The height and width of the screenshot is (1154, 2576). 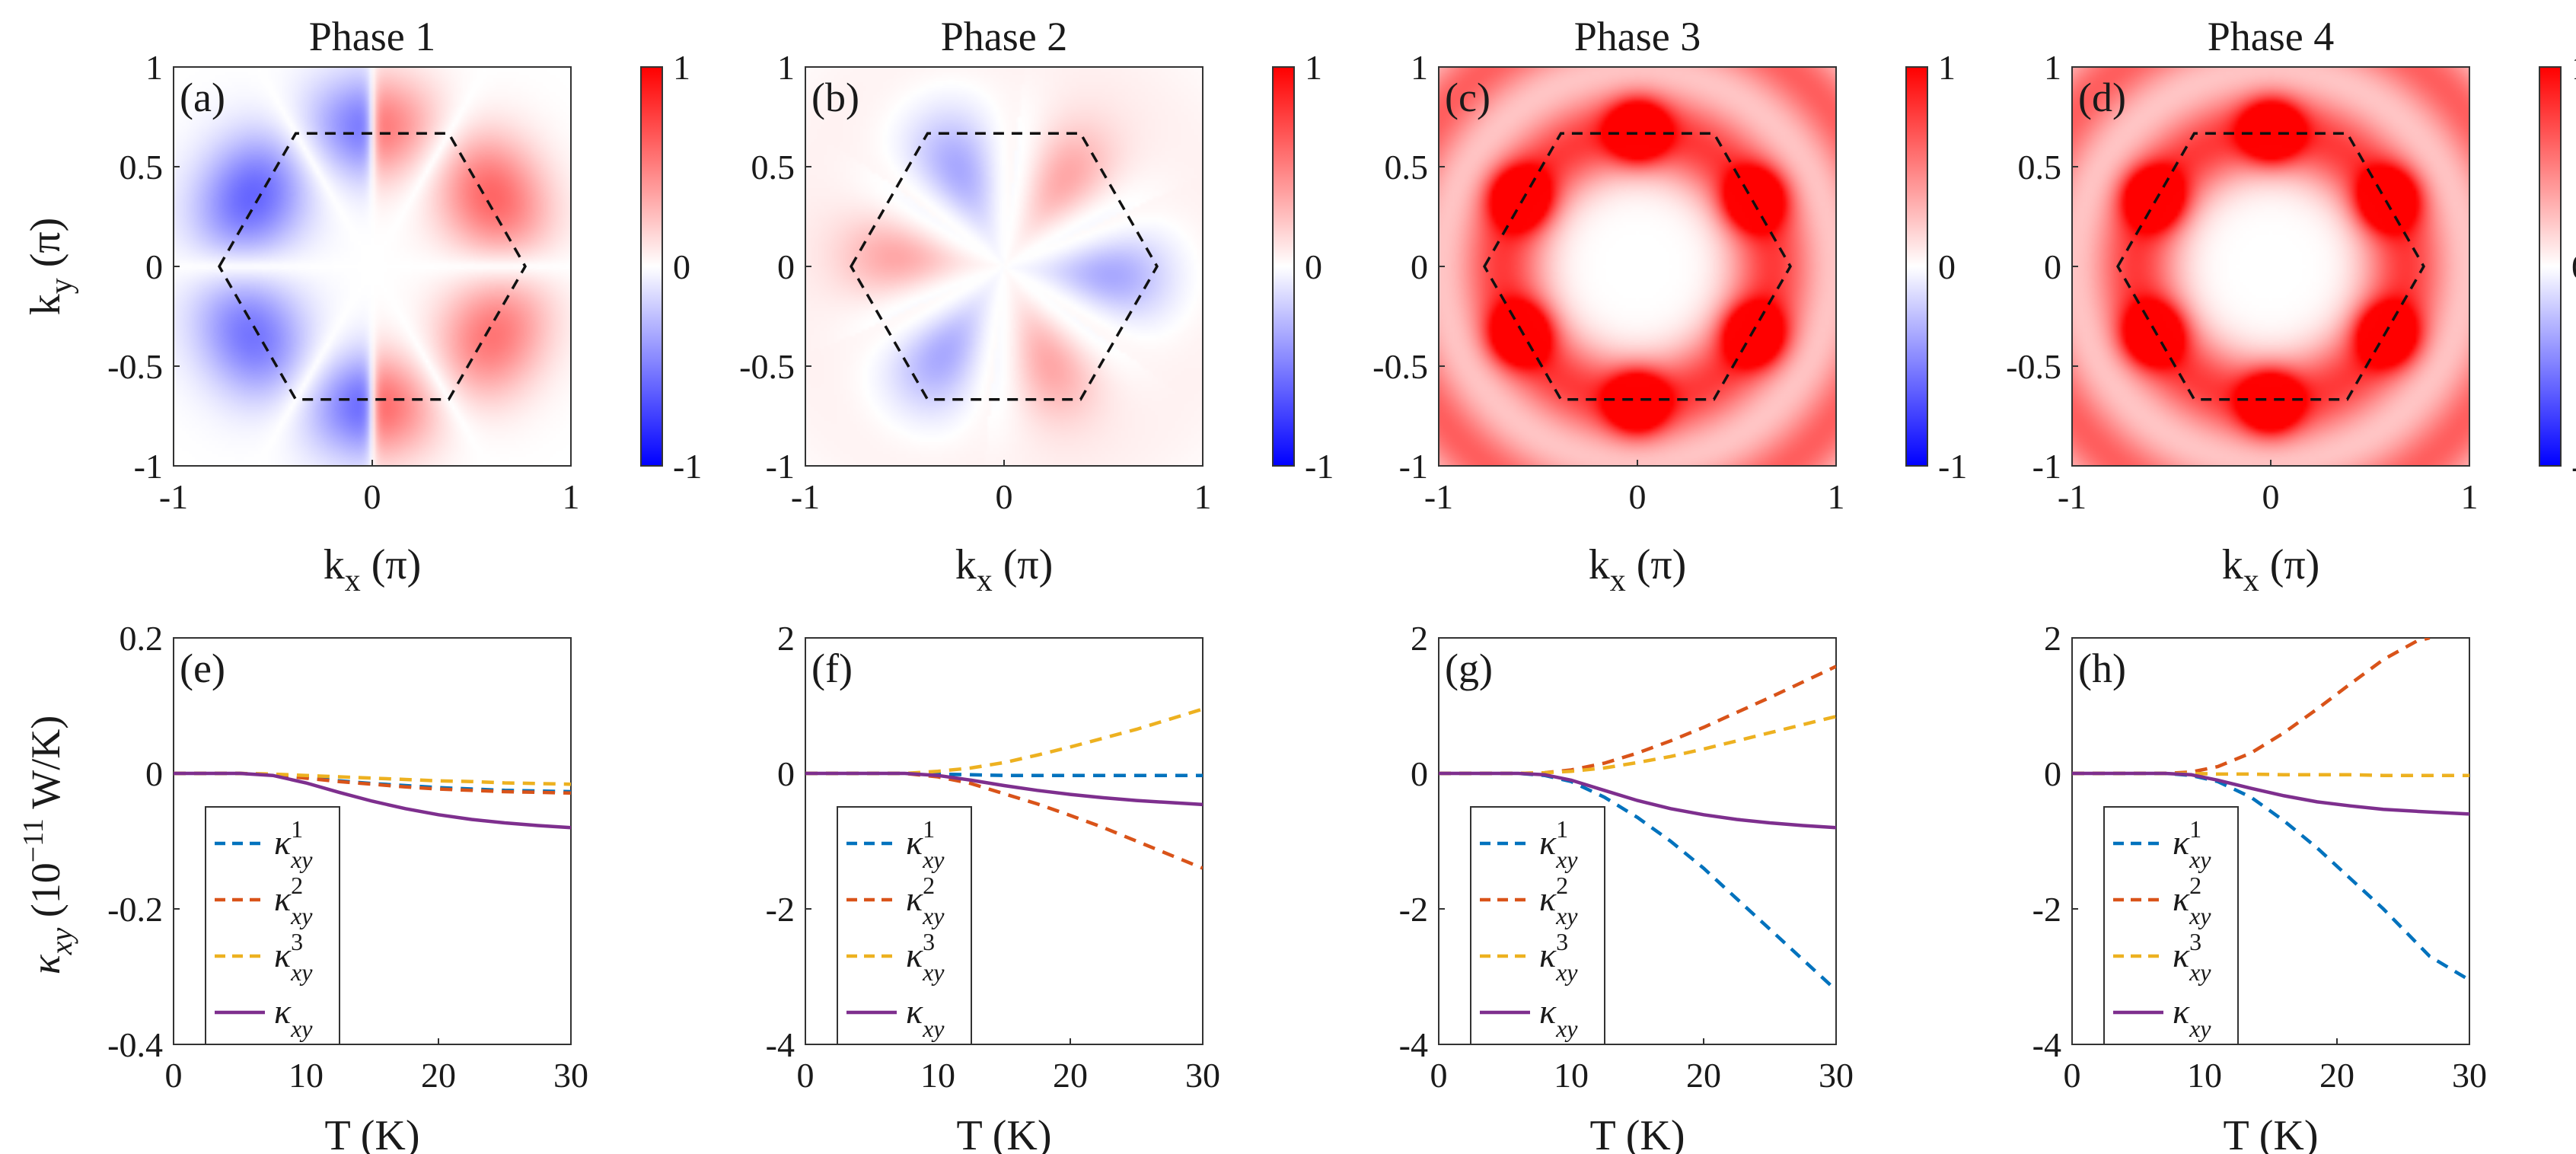 I want to click on y-axis-label: ky (π), so click(x=50, y=267).